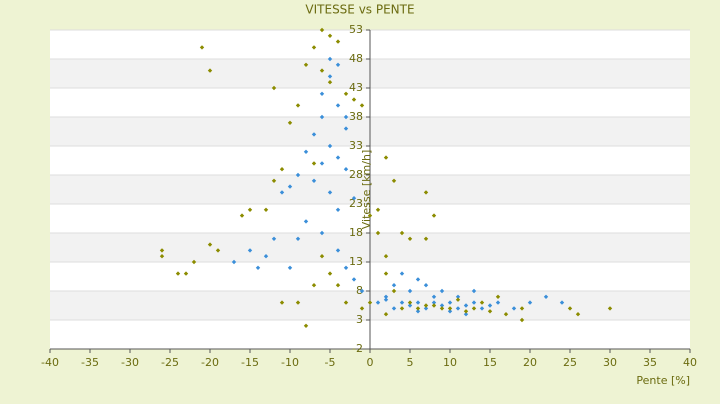  Describe the element at coordinates (370, 362) in the screenshot. I see `x-tick-label: 0` at that location.